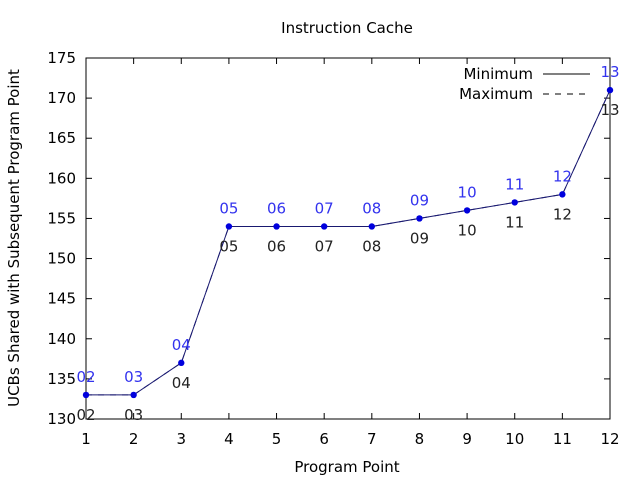 This screenshot has width=640, height=480. Describe the element at coordinates (61, 58) in the screenshot. I see `y-tick-label: 175` at that location.